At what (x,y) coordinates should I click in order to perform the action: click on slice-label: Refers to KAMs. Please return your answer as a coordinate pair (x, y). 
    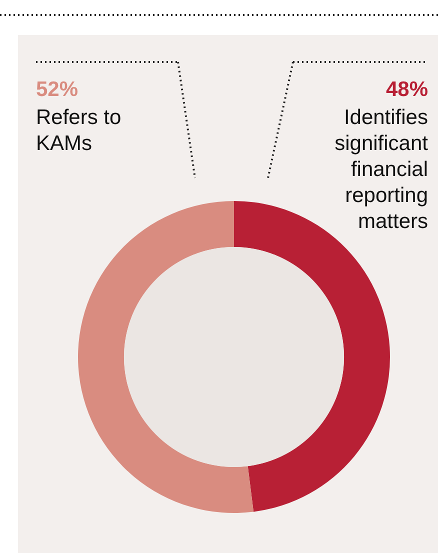
    Looking at the image, I should click on (79, 130).